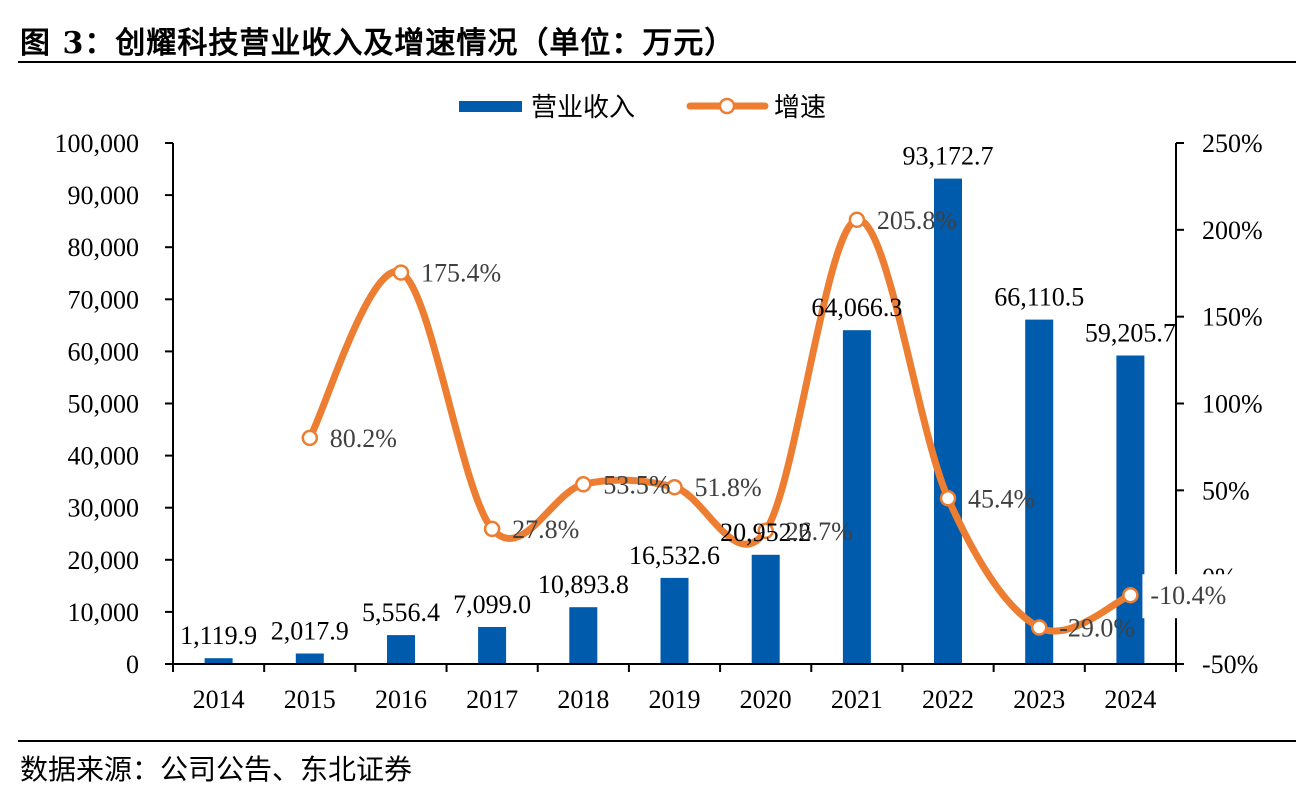  Describe the element at coordinates (104, 195) in the screenshot. I see `left-axis-tick-label: 90,000` at that location.